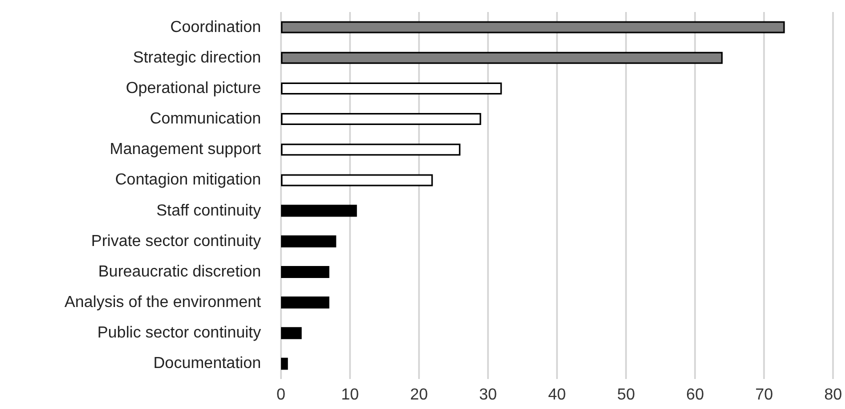  What do you see at coordinates (186, 149) in the screenshot?
I see `y-tick-label: Management support` at bounding box center [186, 149].